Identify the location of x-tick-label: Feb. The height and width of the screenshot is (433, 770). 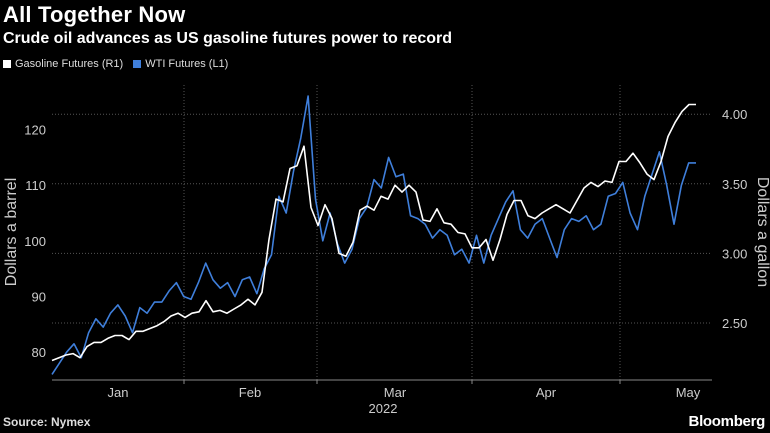
(250, 392).